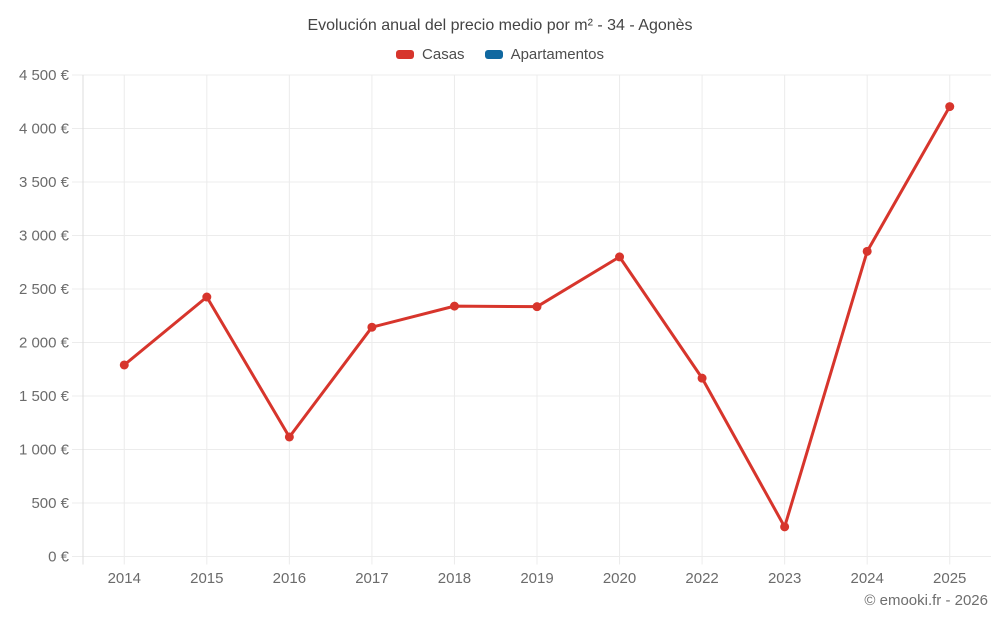 The height and width of the screenshot is (625, 1000). I want to click on data-point-casas-2025, so click(950, 107).